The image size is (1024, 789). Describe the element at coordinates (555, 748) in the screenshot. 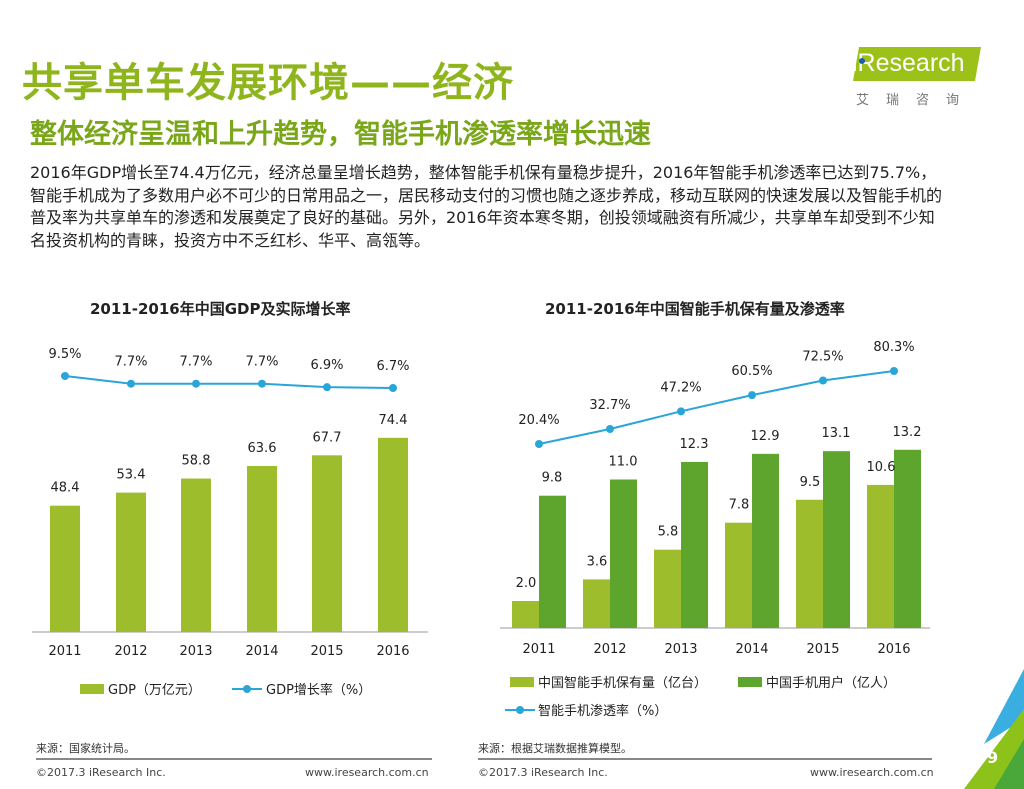

I see `chart2-source: 来源：根据艾瑞数据推算模型。` at that location.